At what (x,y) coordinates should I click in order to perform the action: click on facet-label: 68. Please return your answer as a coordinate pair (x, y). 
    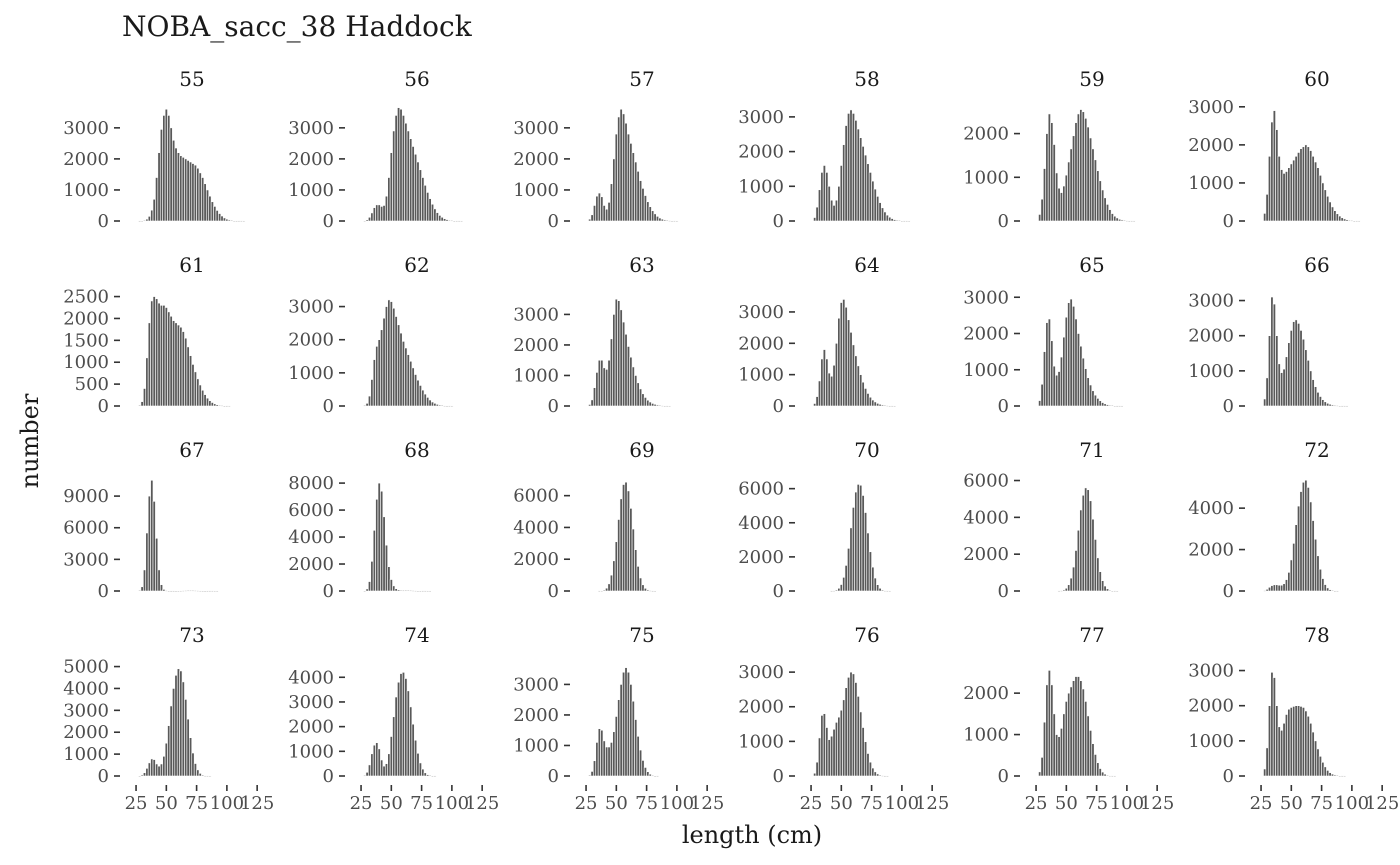
    Looking at the image, I should click on (416, 450).